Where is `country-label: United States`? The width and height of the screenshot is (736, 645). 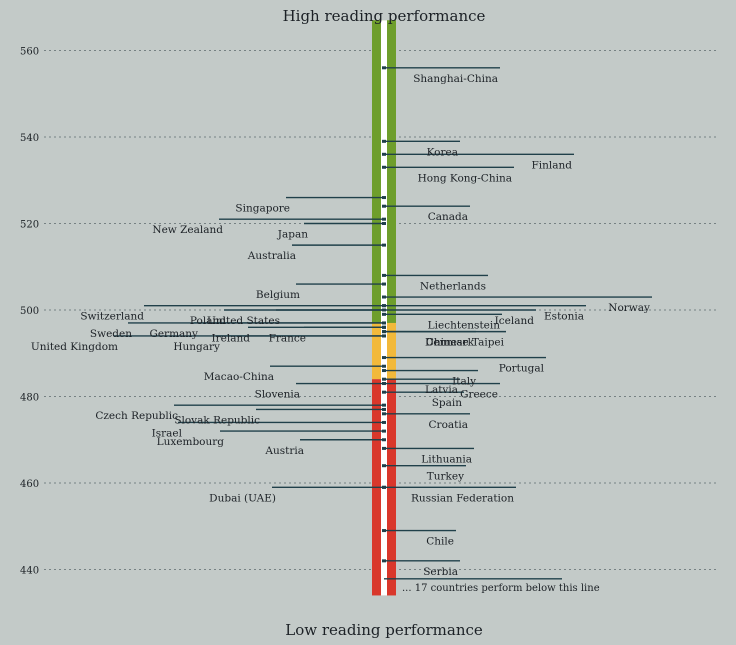 country-label: United States is located at coordinates (243, 321).